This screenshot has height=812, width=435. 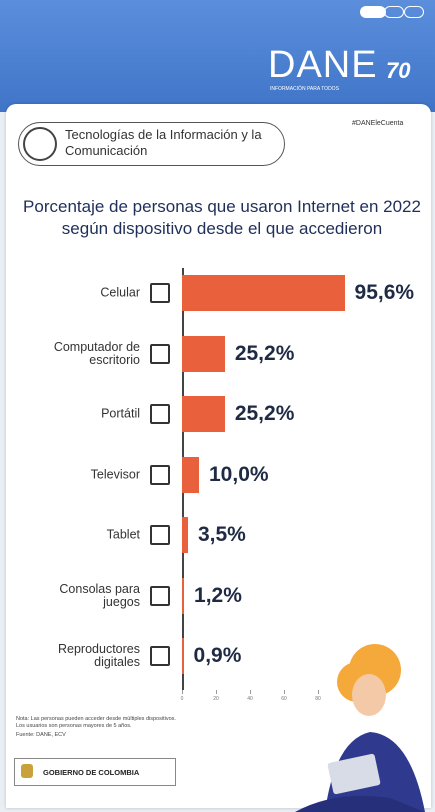 What do you see at coordinates (120, 413) in the screenshot?
I see `category-label: Portátil` at bounding box center [120, 413].